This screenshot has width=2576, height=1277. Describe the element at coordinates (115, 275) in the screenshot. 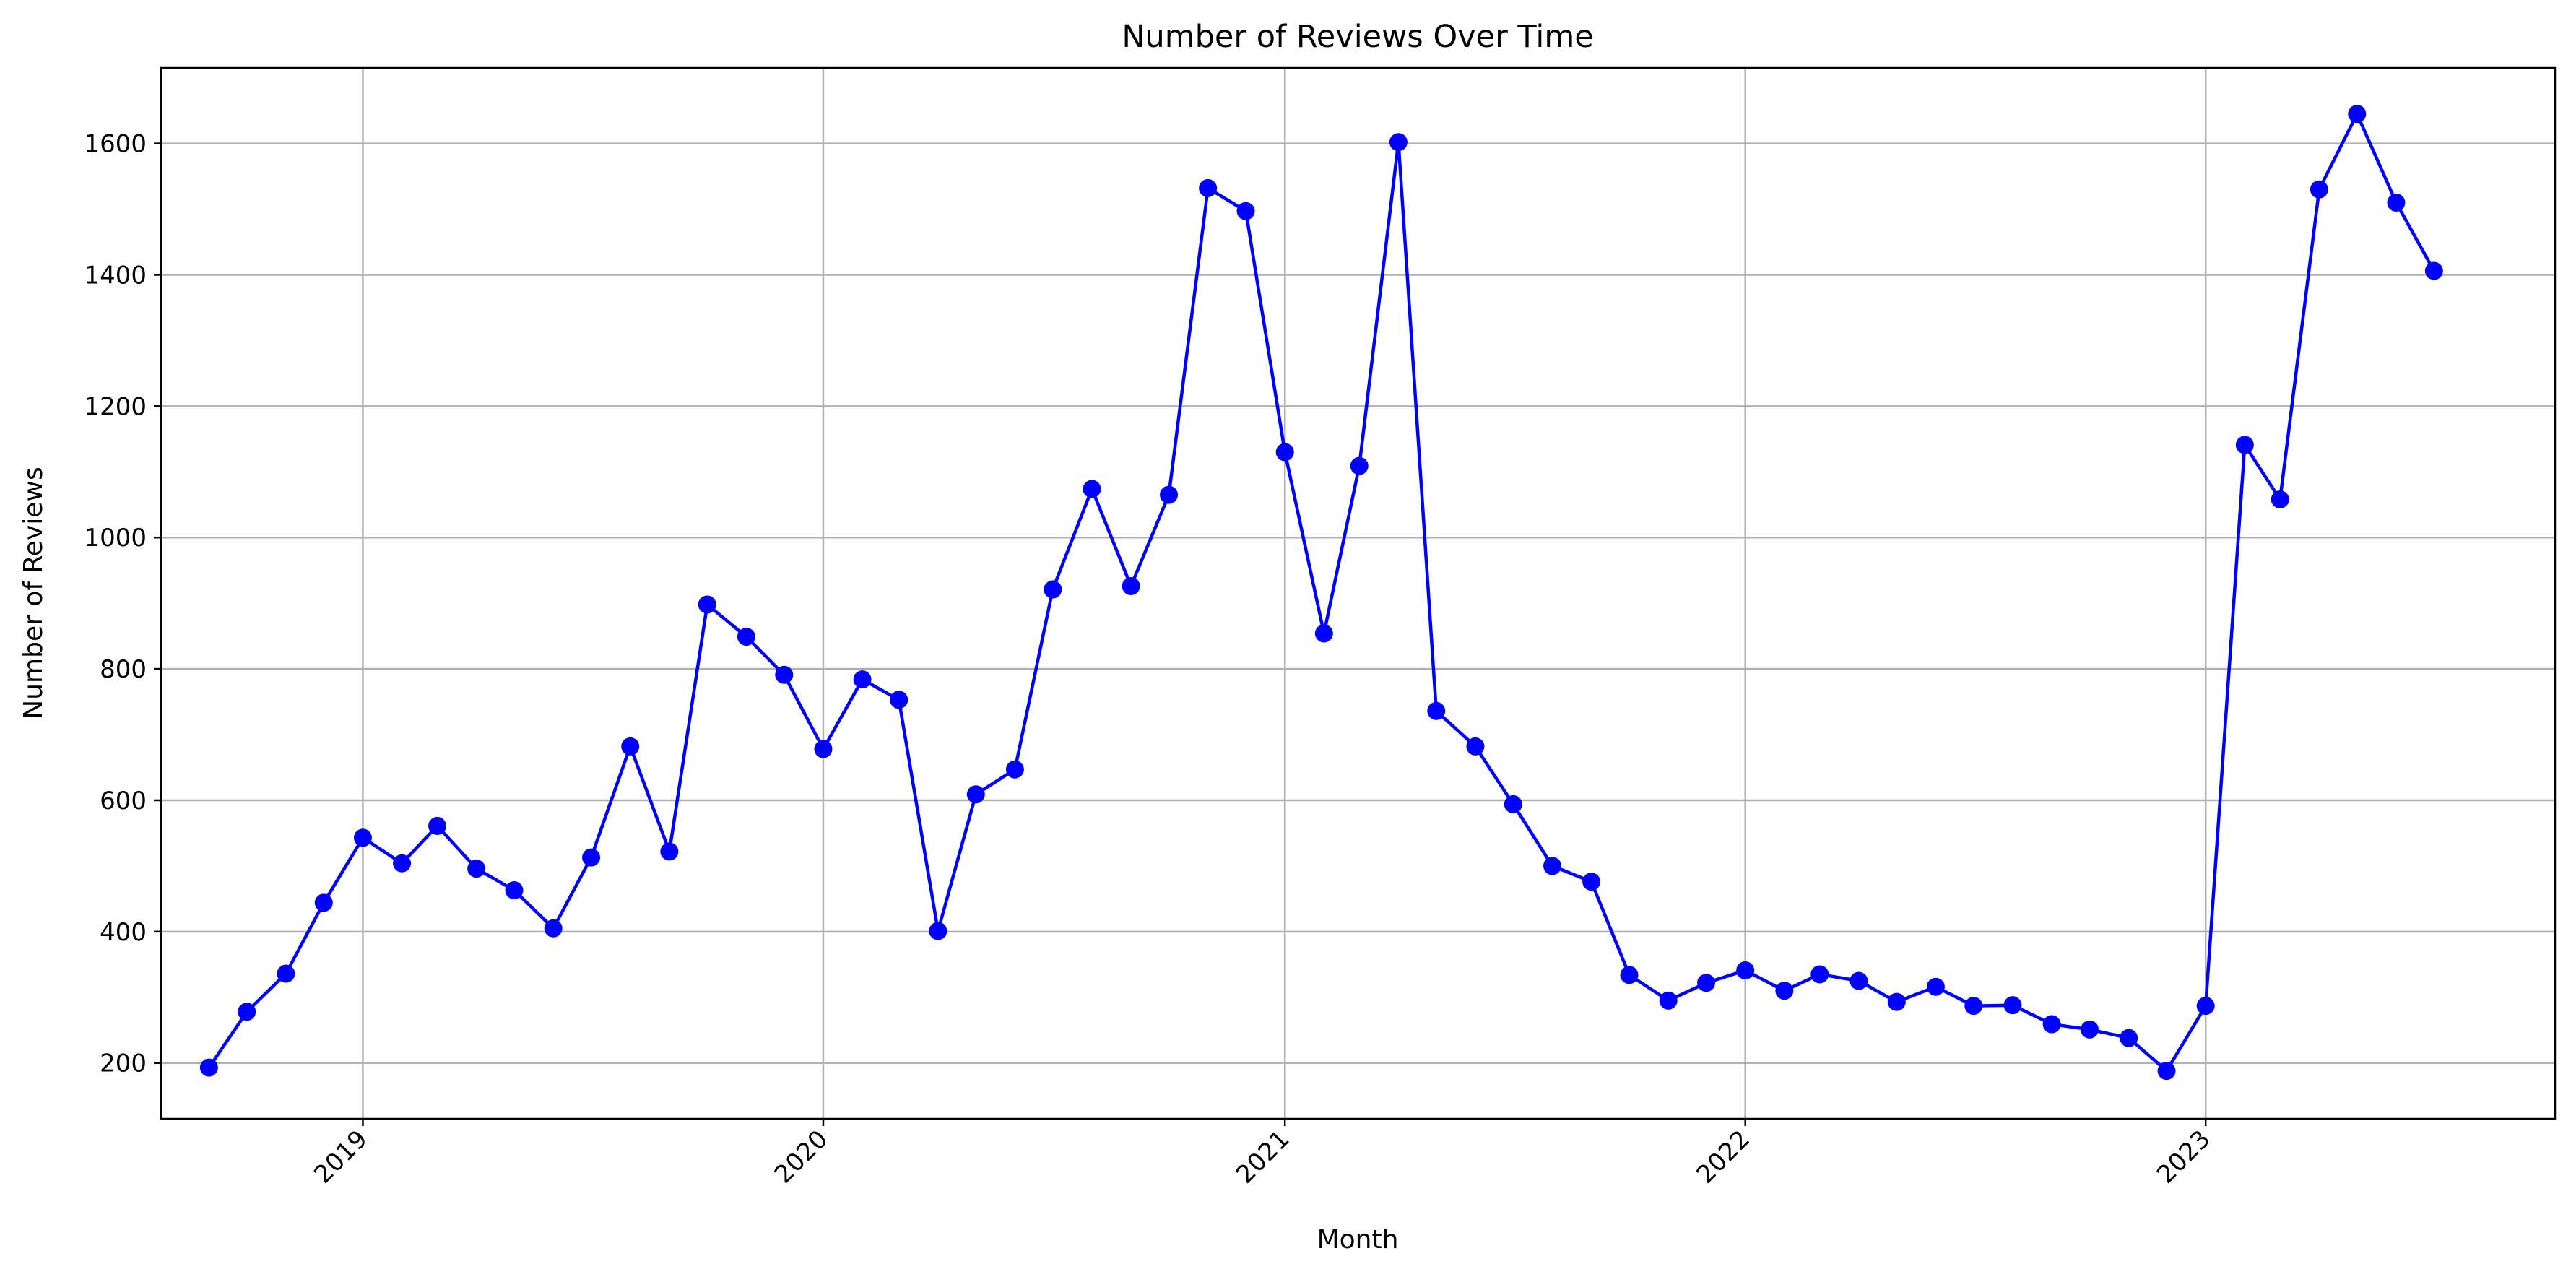

I see `y-tick-label: 1400` at that location.